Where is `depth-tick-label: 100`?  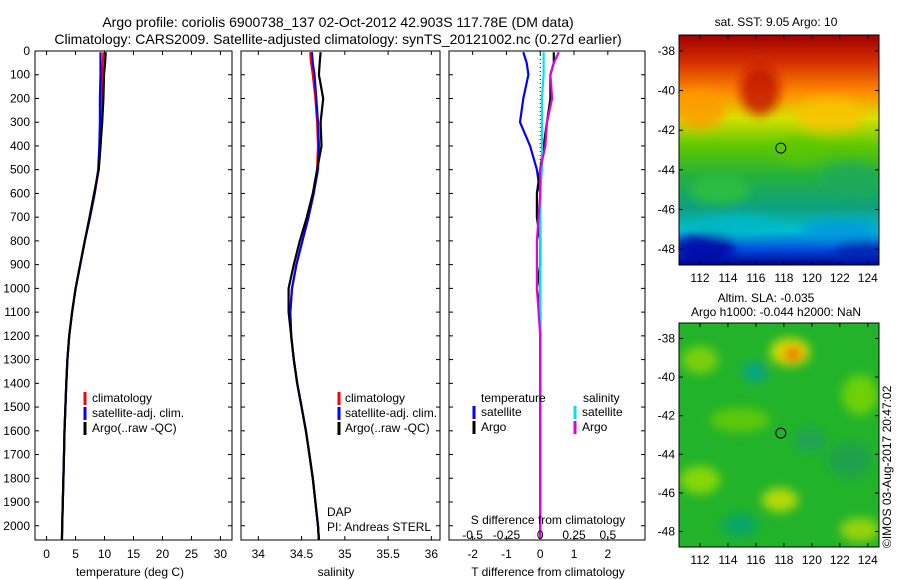 depth-tick-label: 100 is located at coordinates (20, 75).